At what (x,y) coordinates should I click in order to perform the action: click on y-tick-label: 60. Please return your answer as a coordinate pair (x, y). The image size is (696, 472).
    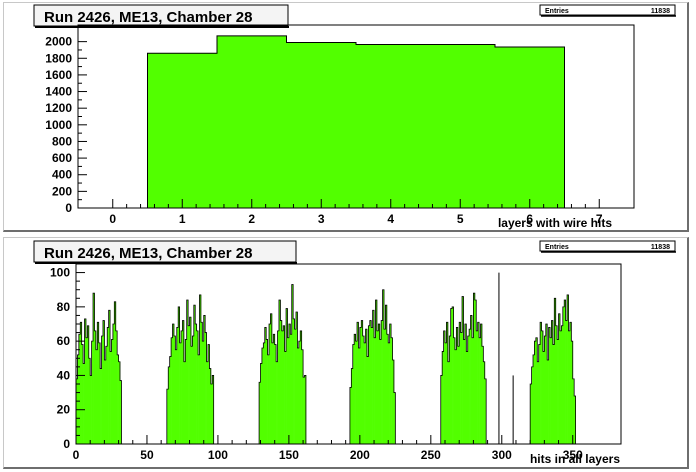
    Looking at the image, I should click on (64, 341).